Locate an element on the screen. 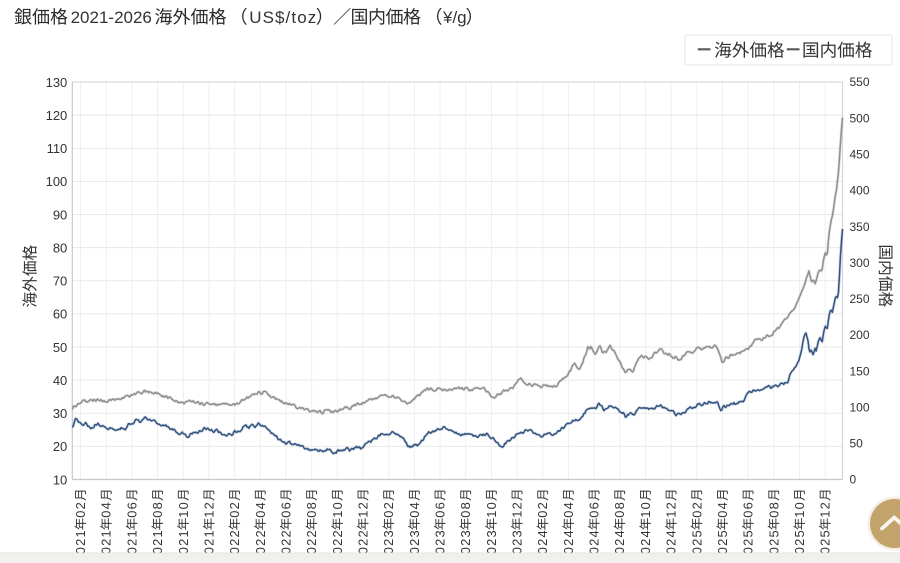 The height and width of the screenshot is (563, 900). svg-text: 450 is located at coordinates (860, 154).